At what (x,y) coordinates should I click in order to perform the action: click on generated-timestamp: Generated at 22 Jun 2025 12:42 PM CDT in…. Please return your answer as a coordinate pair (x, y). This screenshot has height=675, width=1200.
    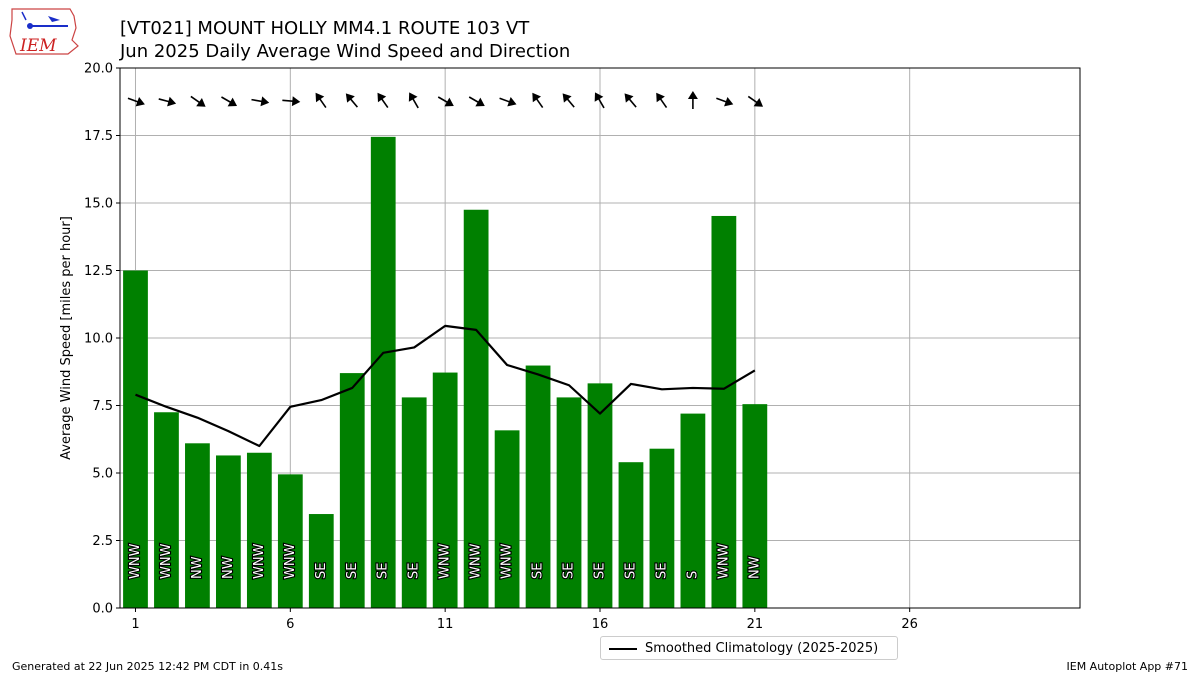
    Looking at the image, I should click on (148, 666).